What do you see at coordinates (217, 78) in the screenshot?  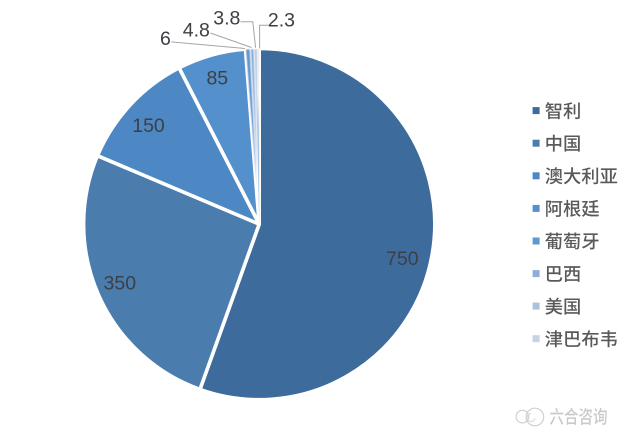 I see `svg-text: 85` at bounding box center [217, 78].